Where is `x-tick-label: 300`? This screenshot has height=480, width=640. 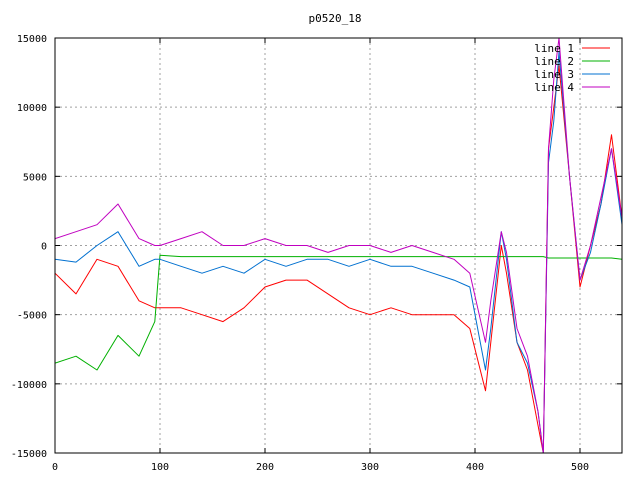 x-tick-label: 300 is located at coordinates (370, 467).